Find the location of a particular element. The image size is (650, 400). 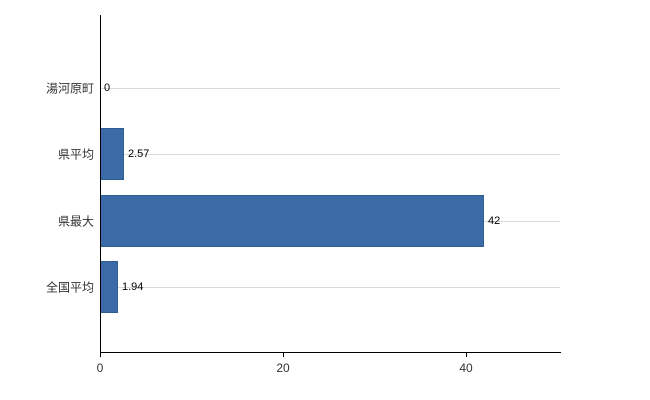

x-axis-line is located at coordinates (330, 352).